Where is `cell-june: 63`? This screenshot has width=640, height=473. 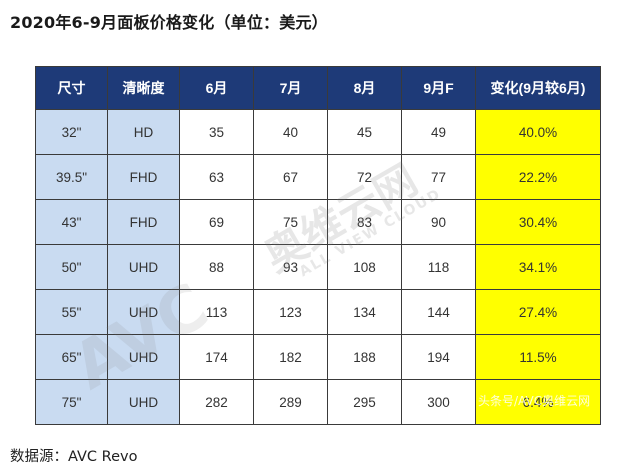
cell-june: 63 is located at coordinates (216, 177).